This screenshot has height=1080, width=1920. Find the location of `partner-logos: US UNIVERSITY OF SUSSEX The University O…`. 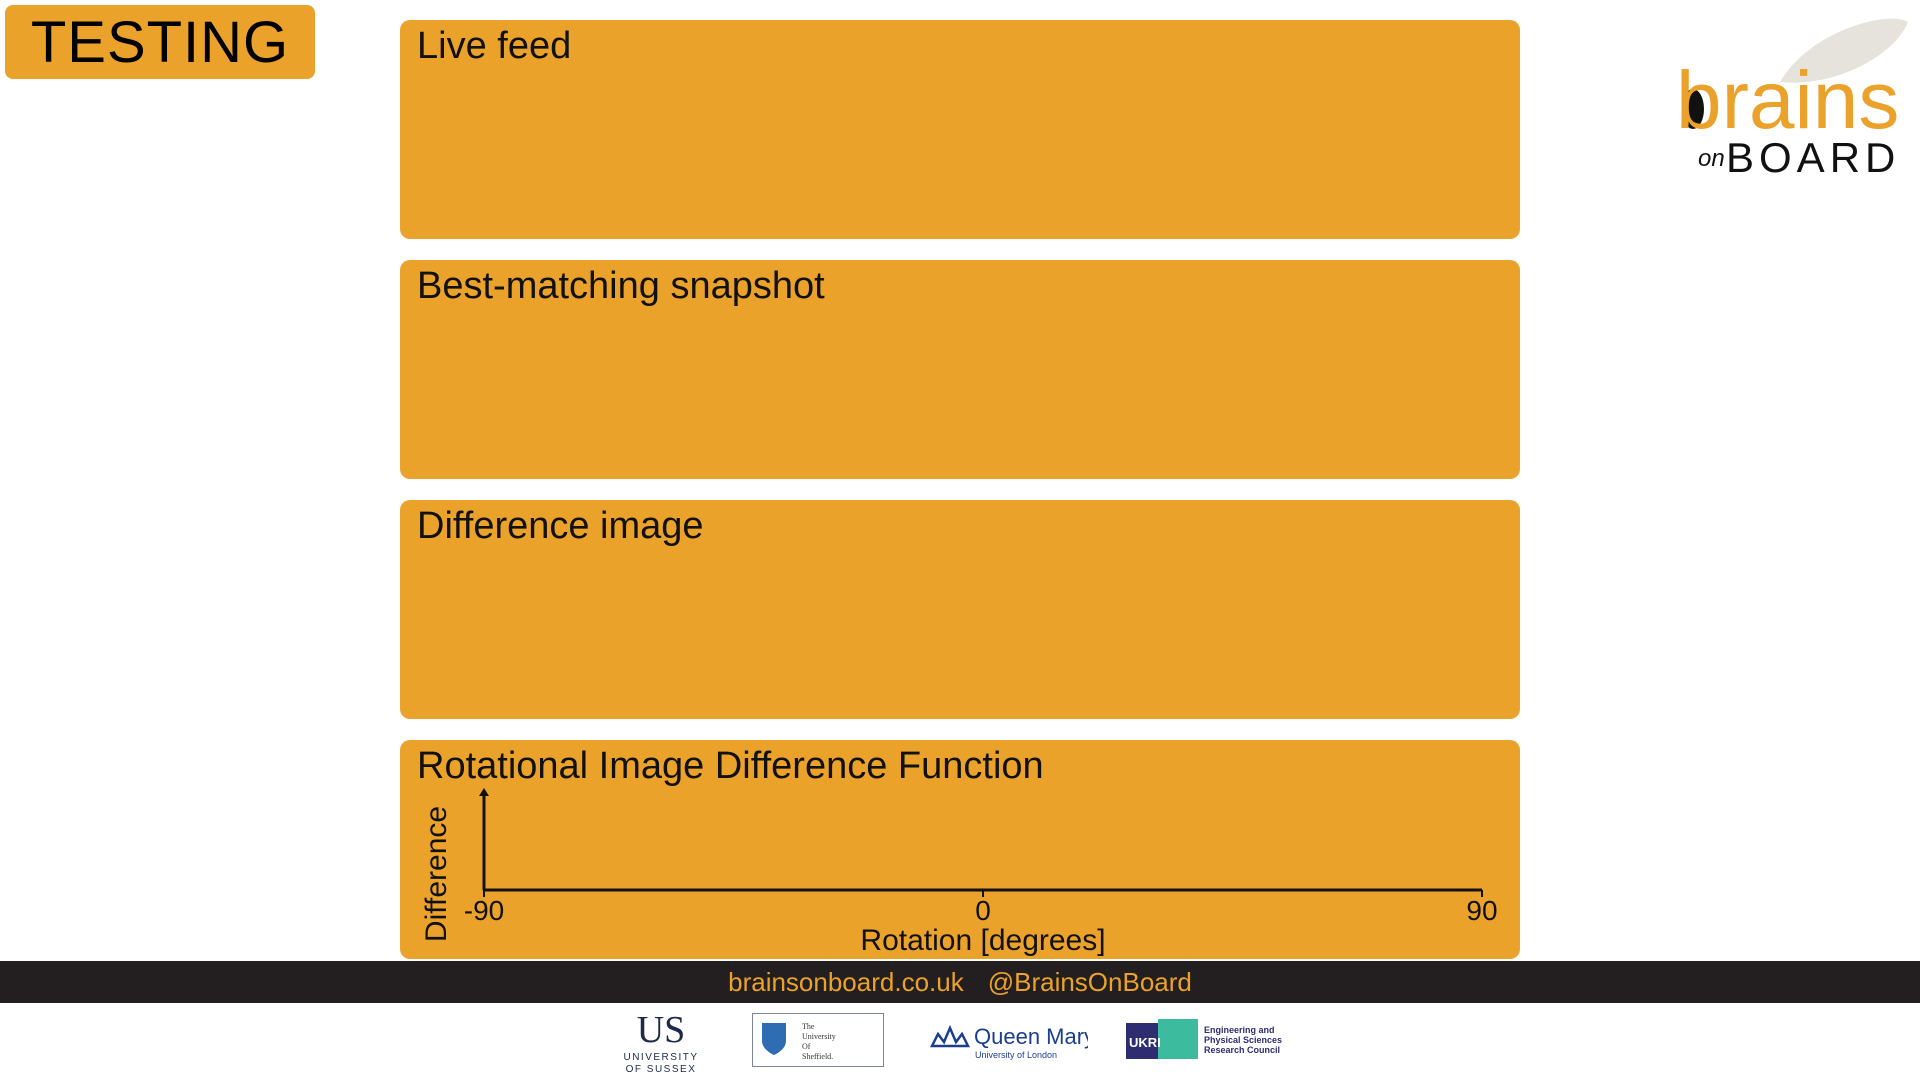

partner-logos: US UNIVERSITY OF SUSSEX The University O… is located at coordinates (960, 1041).